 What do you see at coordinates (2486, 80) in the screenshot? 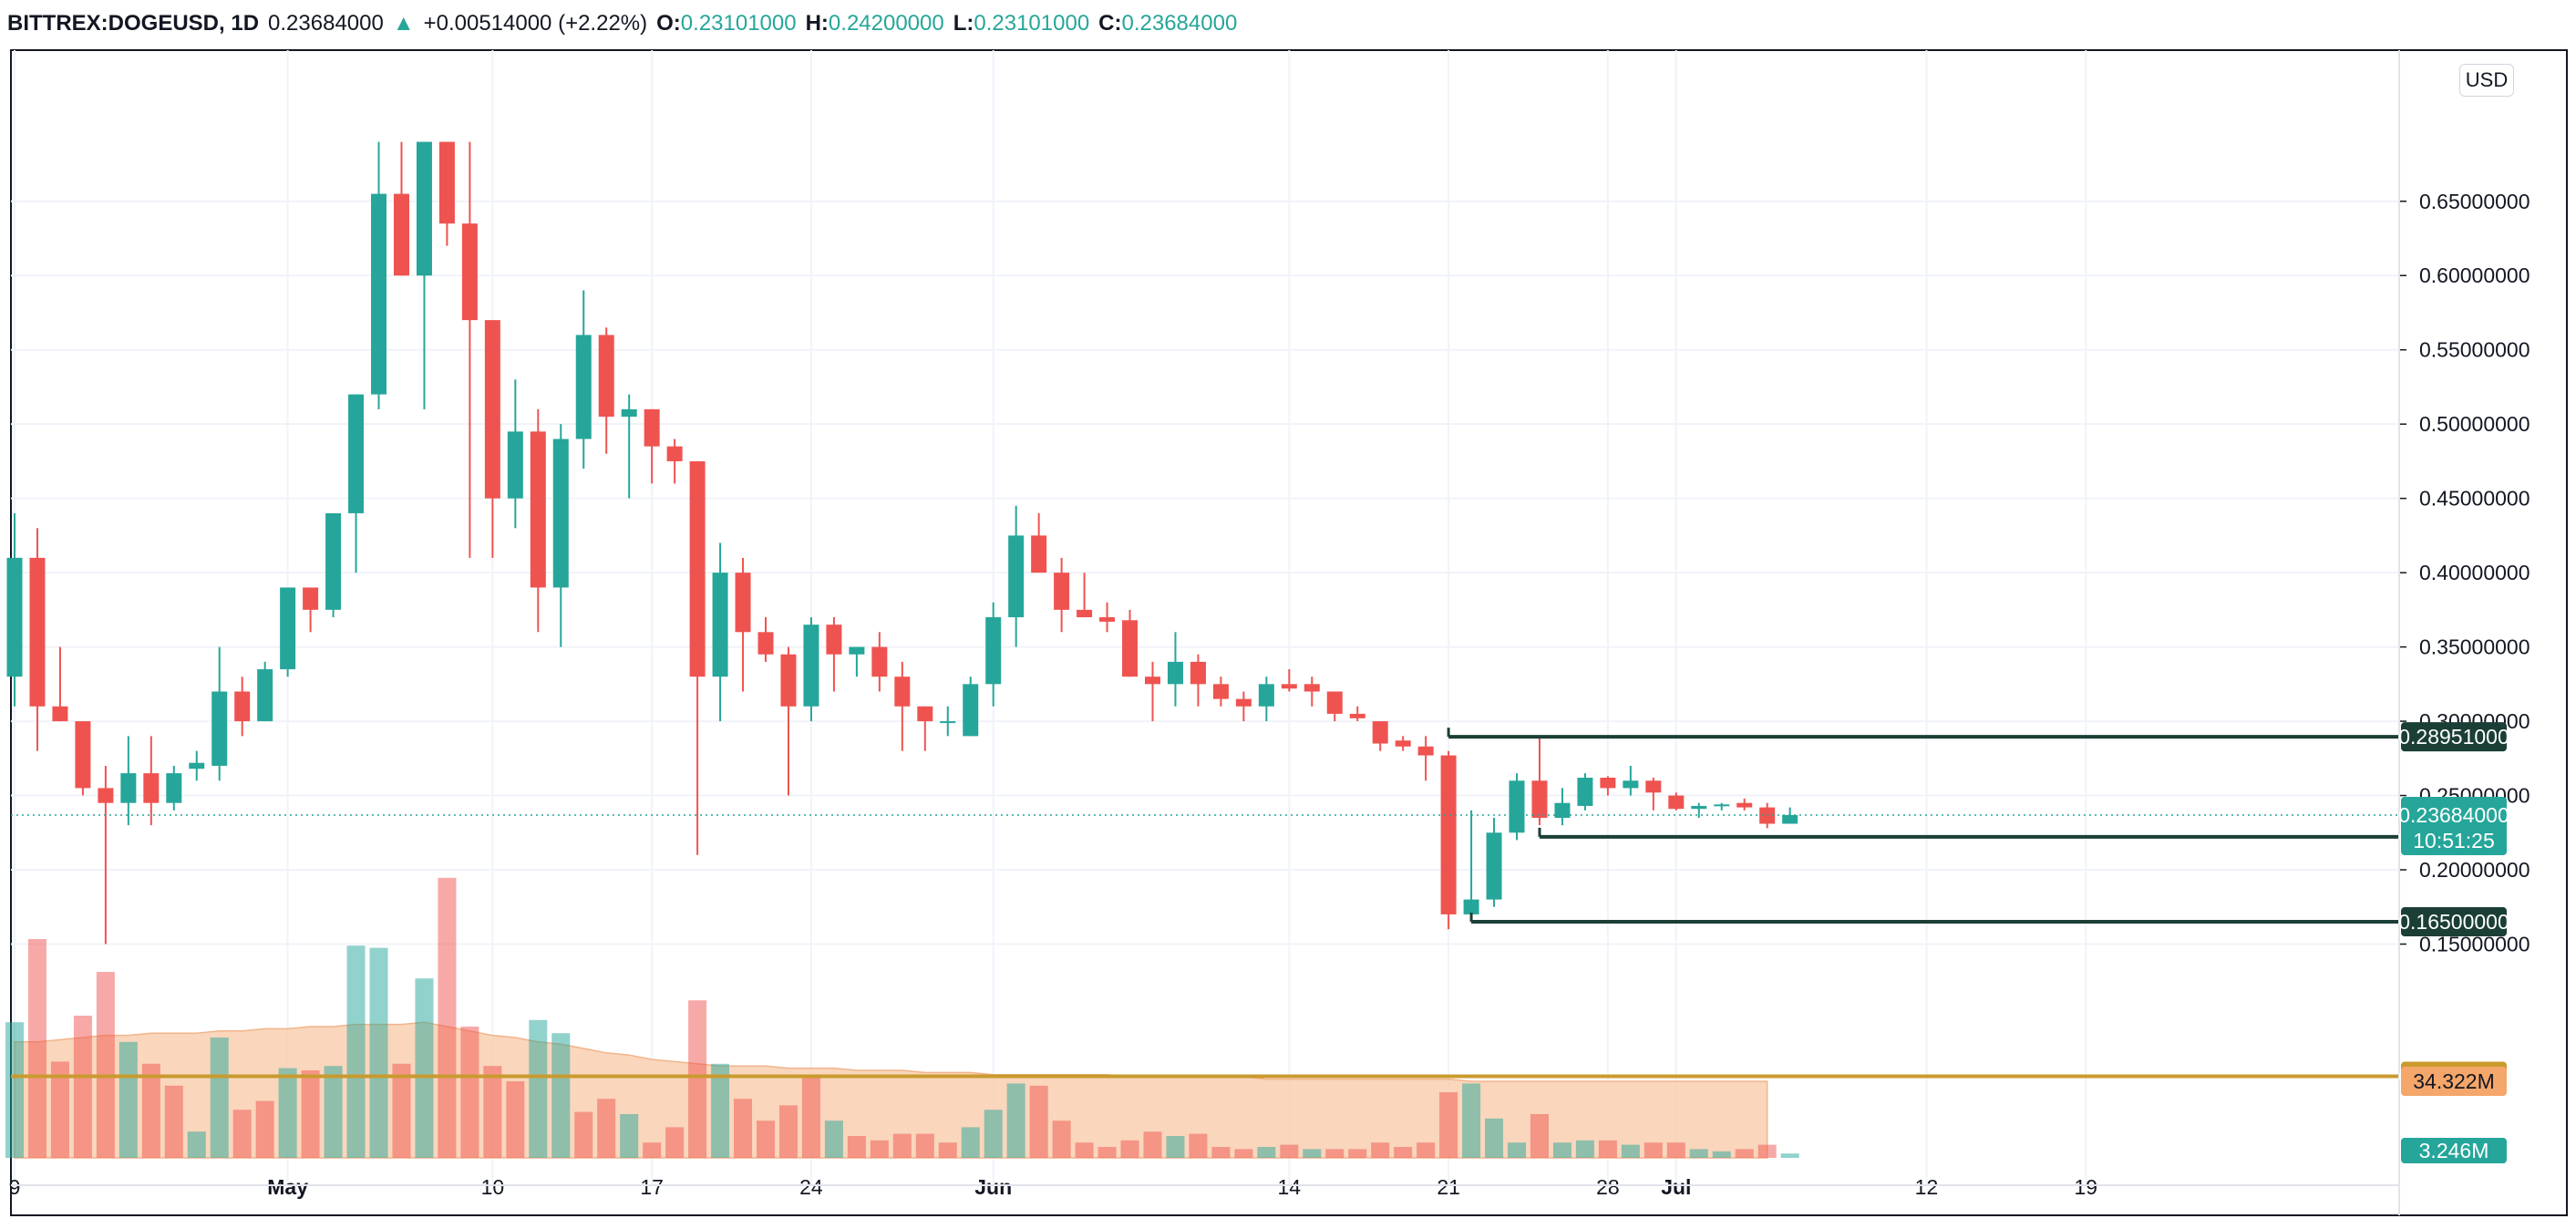
I see `currency-button: USD` at bounding box center [2486, 80].